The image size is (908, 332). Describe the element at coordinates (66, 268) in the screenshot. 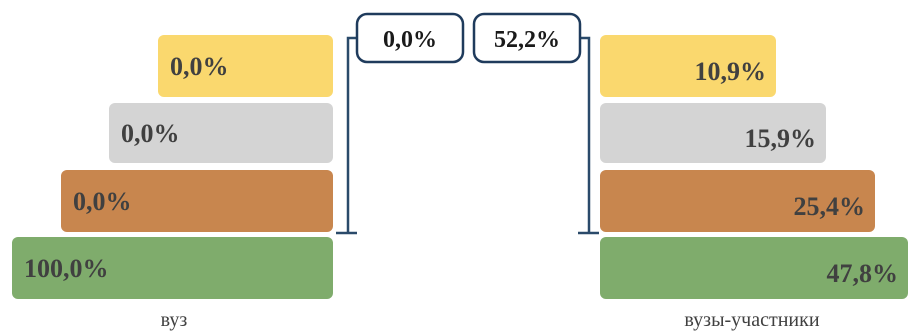

I see `left-bar-label-4: 100,0%` at that location.